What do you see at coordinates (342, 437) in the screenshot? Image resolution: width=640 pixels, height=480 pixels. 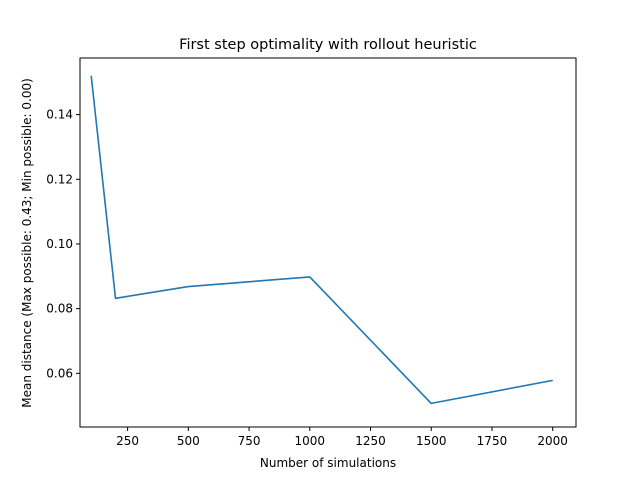 I see `x-axis: 250 500 750 1000 1250 1500 1750 2000` at bounding box center [342, 437].